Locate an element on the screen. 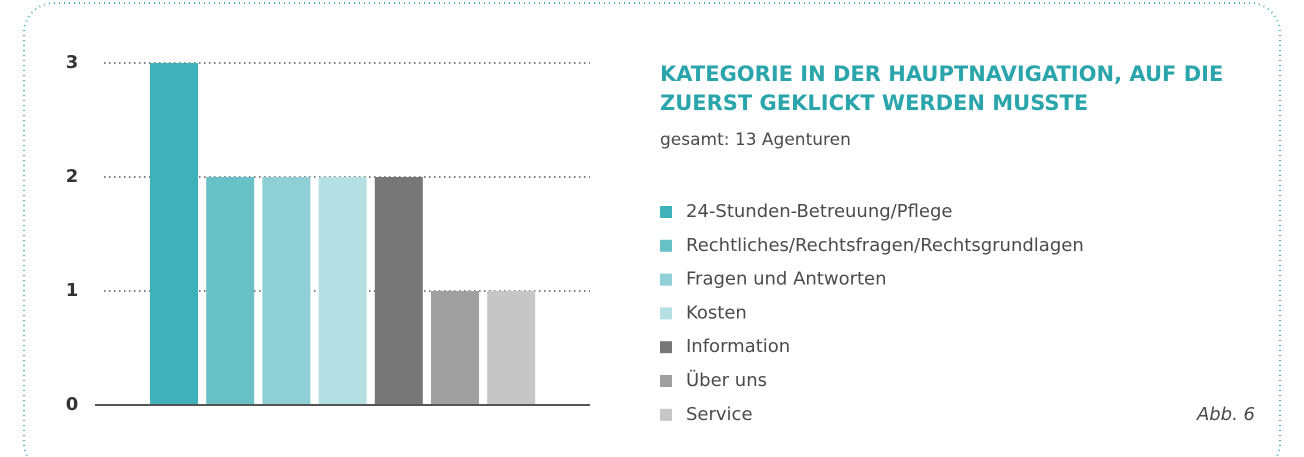 This screenshot has height=457, width=1304. y-tick-label: 3 is located at coordinates (72, 62).